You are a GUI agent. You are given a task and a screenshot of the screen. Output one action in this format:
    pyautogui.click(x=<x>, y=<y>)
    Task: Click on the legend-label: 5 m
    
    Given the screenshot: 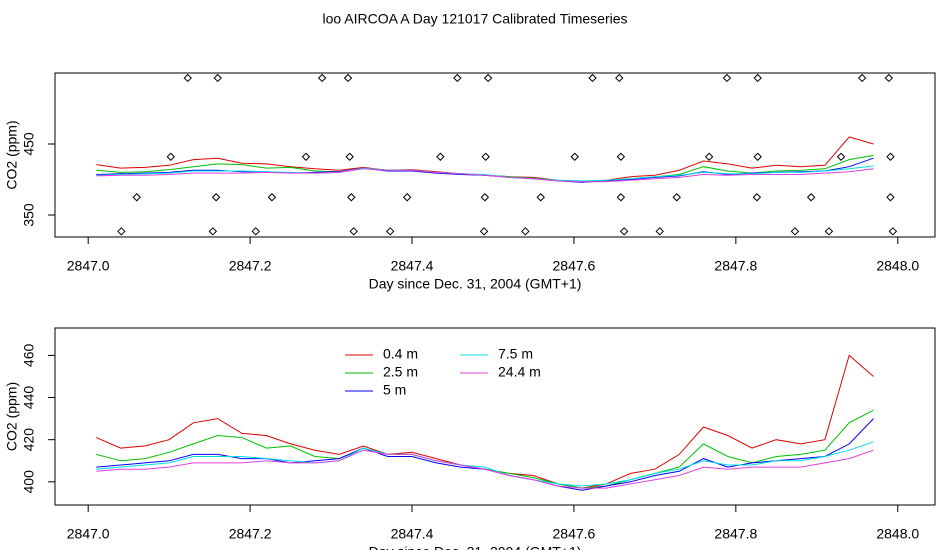 What is the action you would take?
    pyautogui.click(x=394, y=390)
    